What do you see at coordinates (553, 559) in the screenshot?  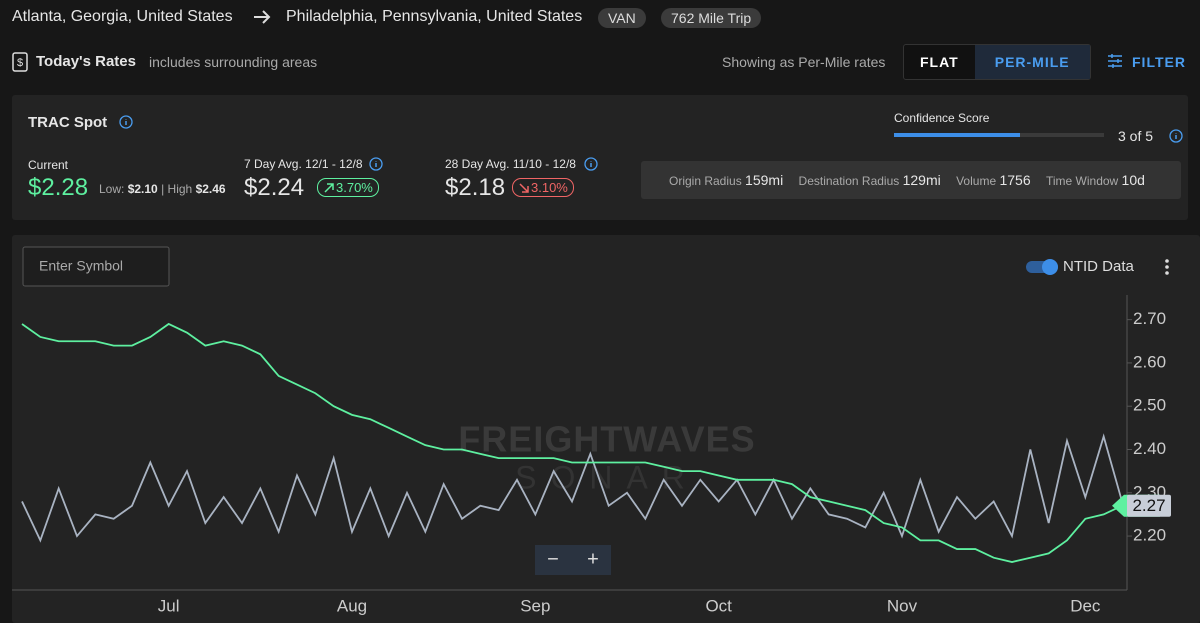 I see `zoom-out: −` at bounding box center [553, 559].